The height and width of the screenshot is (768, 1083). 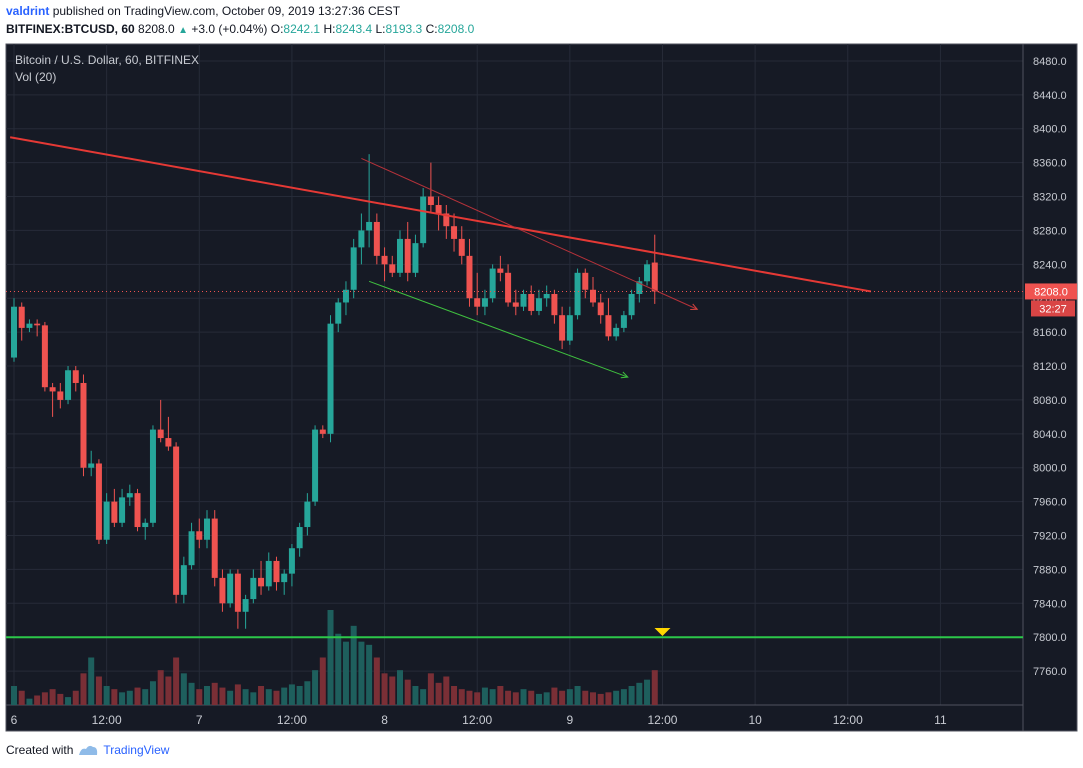 I want to click on symbol-label: BITFINEX:BTCUSD, 60, so click(x=70, y=29).